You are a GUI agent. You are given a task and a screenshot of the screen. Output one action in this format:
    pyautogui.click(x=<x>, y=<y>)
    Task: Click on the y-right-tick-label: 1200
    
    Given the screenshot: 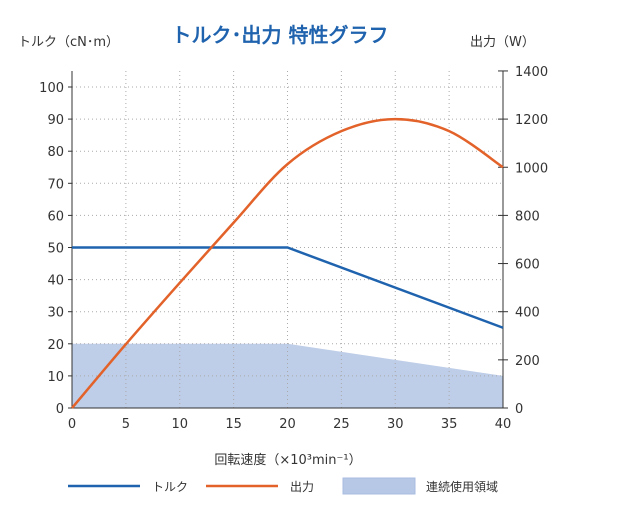 What is the action you would take?
    pyautogui.click(x=531, y=120)
    